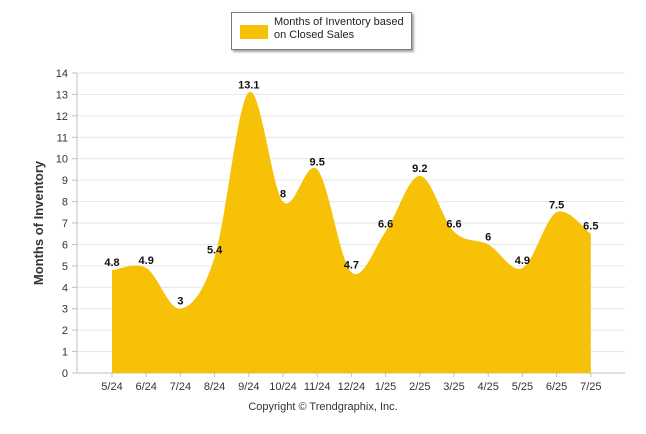 This screenshot has height=434, width=646. What do you see at coordinates (62, 74) in the screenshot?
I see `y-tick-label: 14` at bounding box center [62, 74].